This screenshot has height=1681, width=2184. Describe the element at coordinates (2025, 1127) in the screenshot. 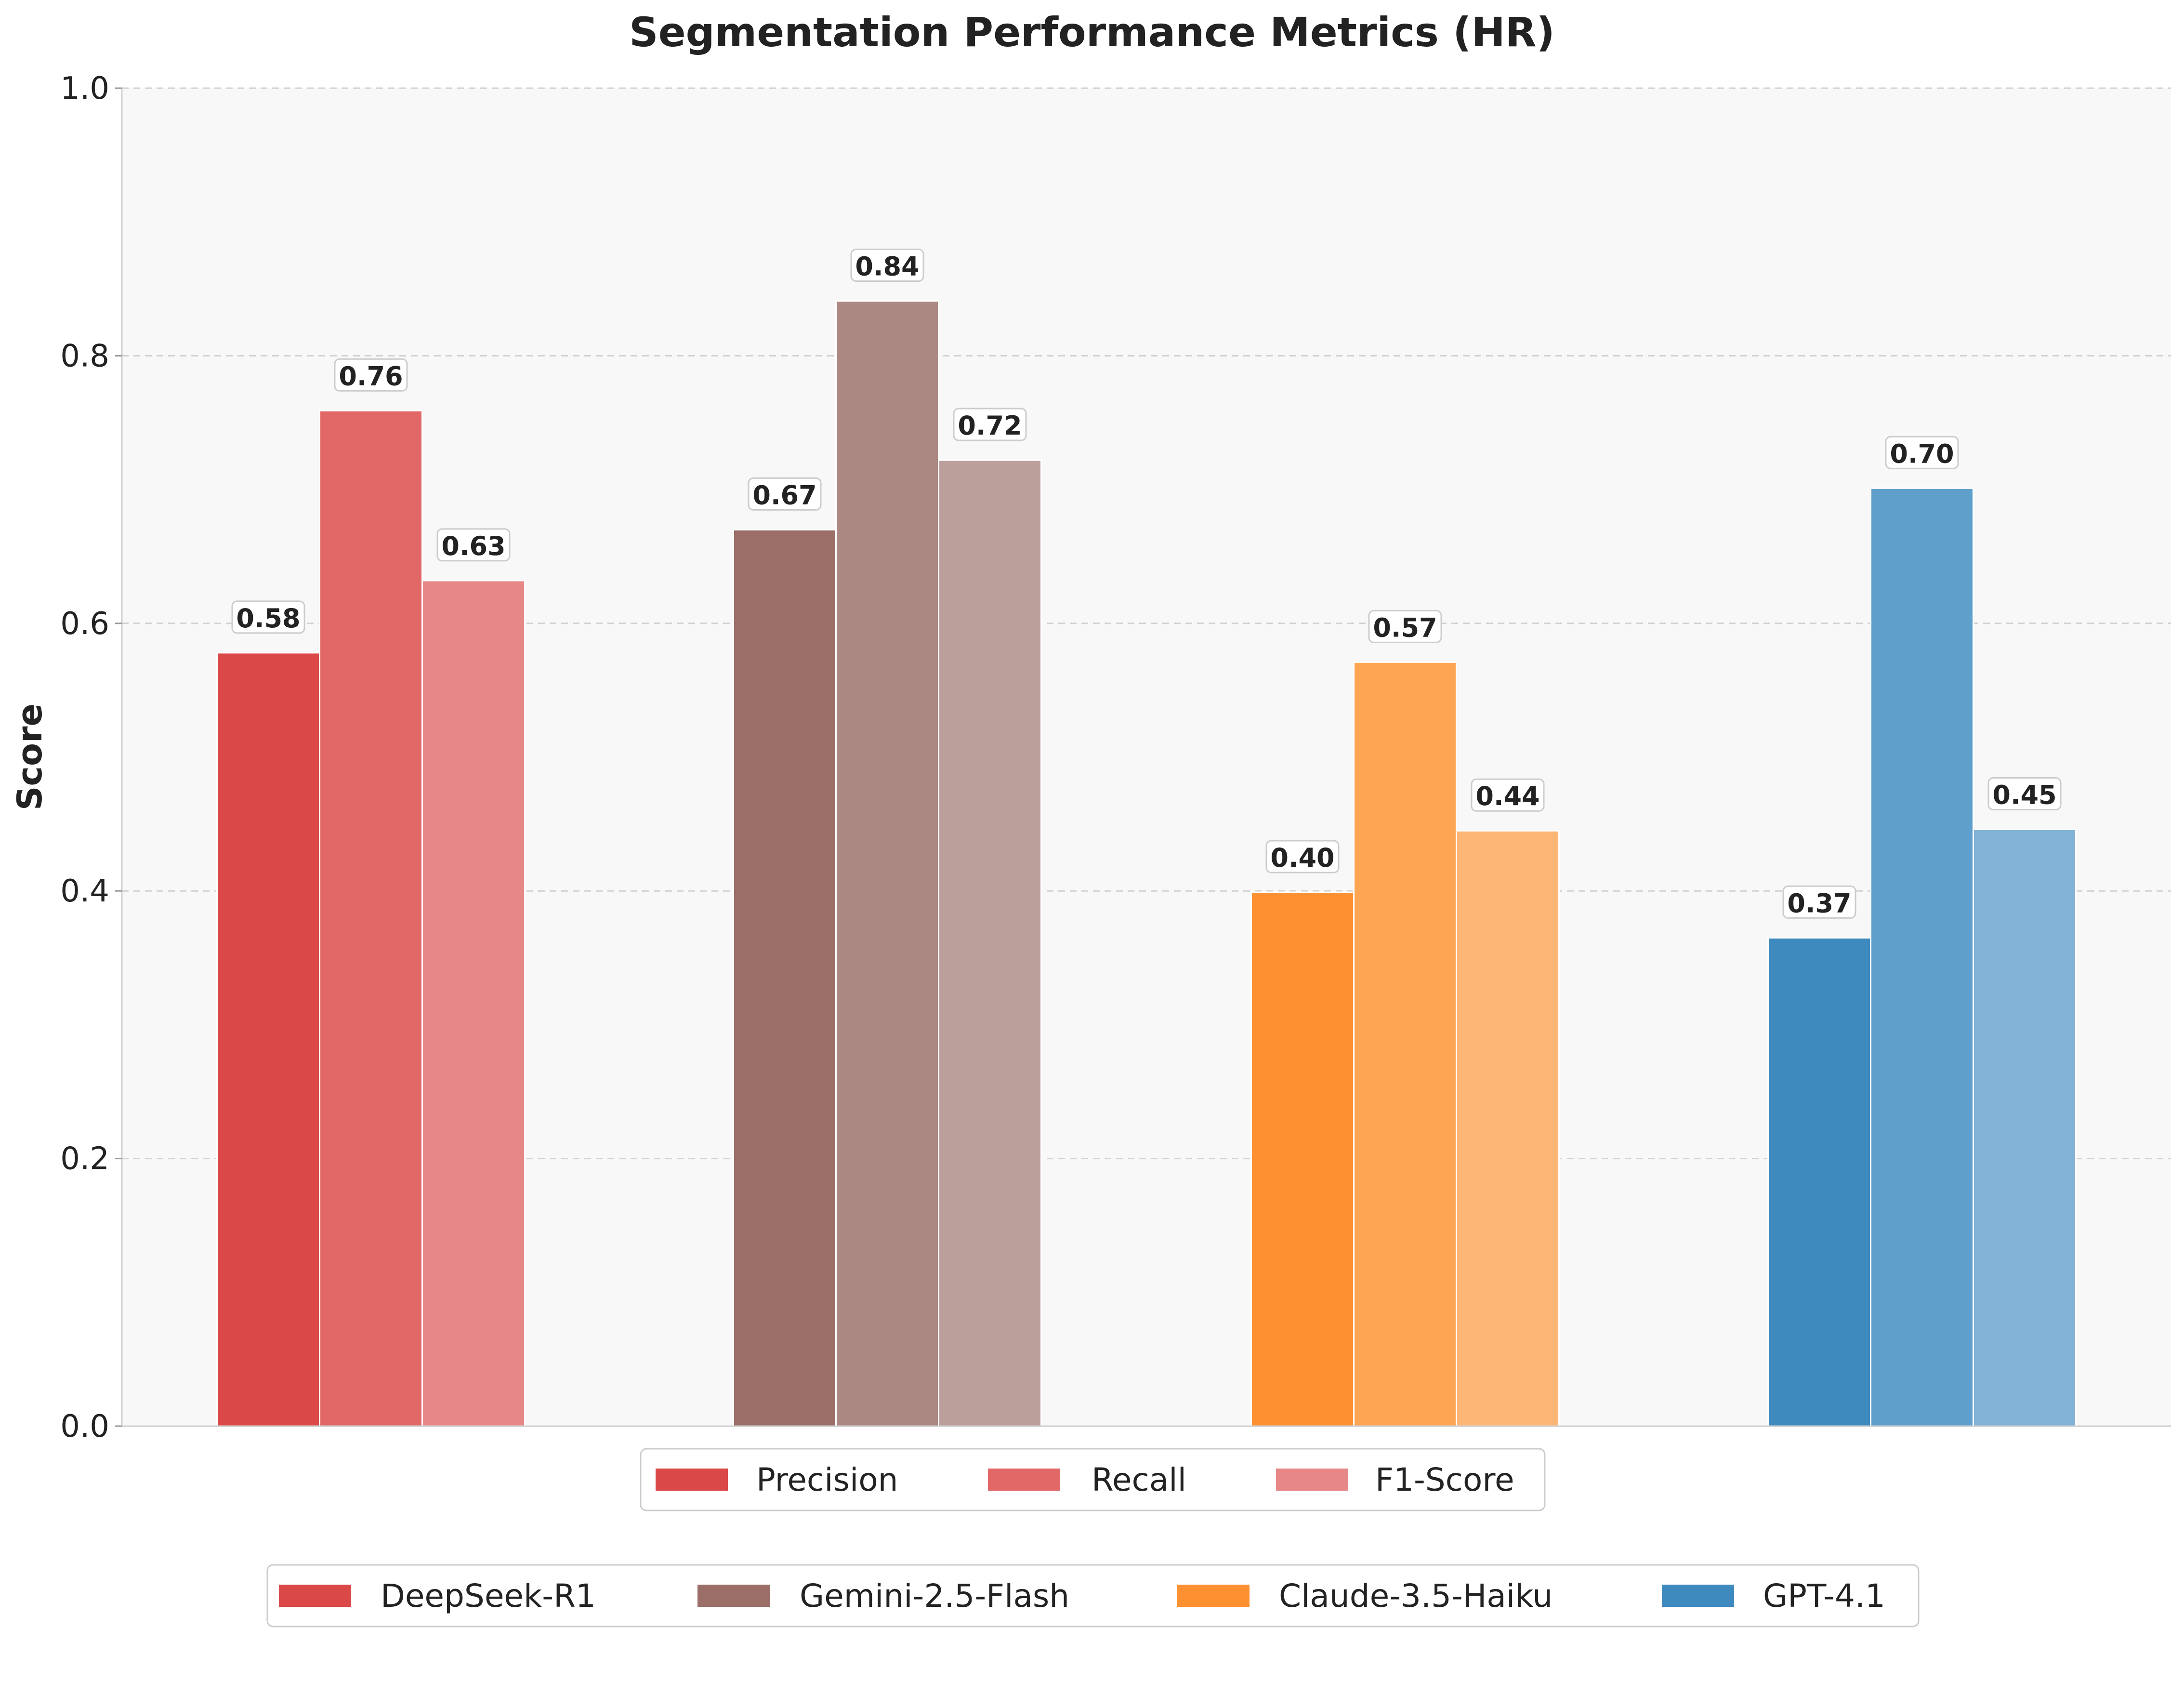

I see `bar-gpt-4-1-f1-score` at that location.